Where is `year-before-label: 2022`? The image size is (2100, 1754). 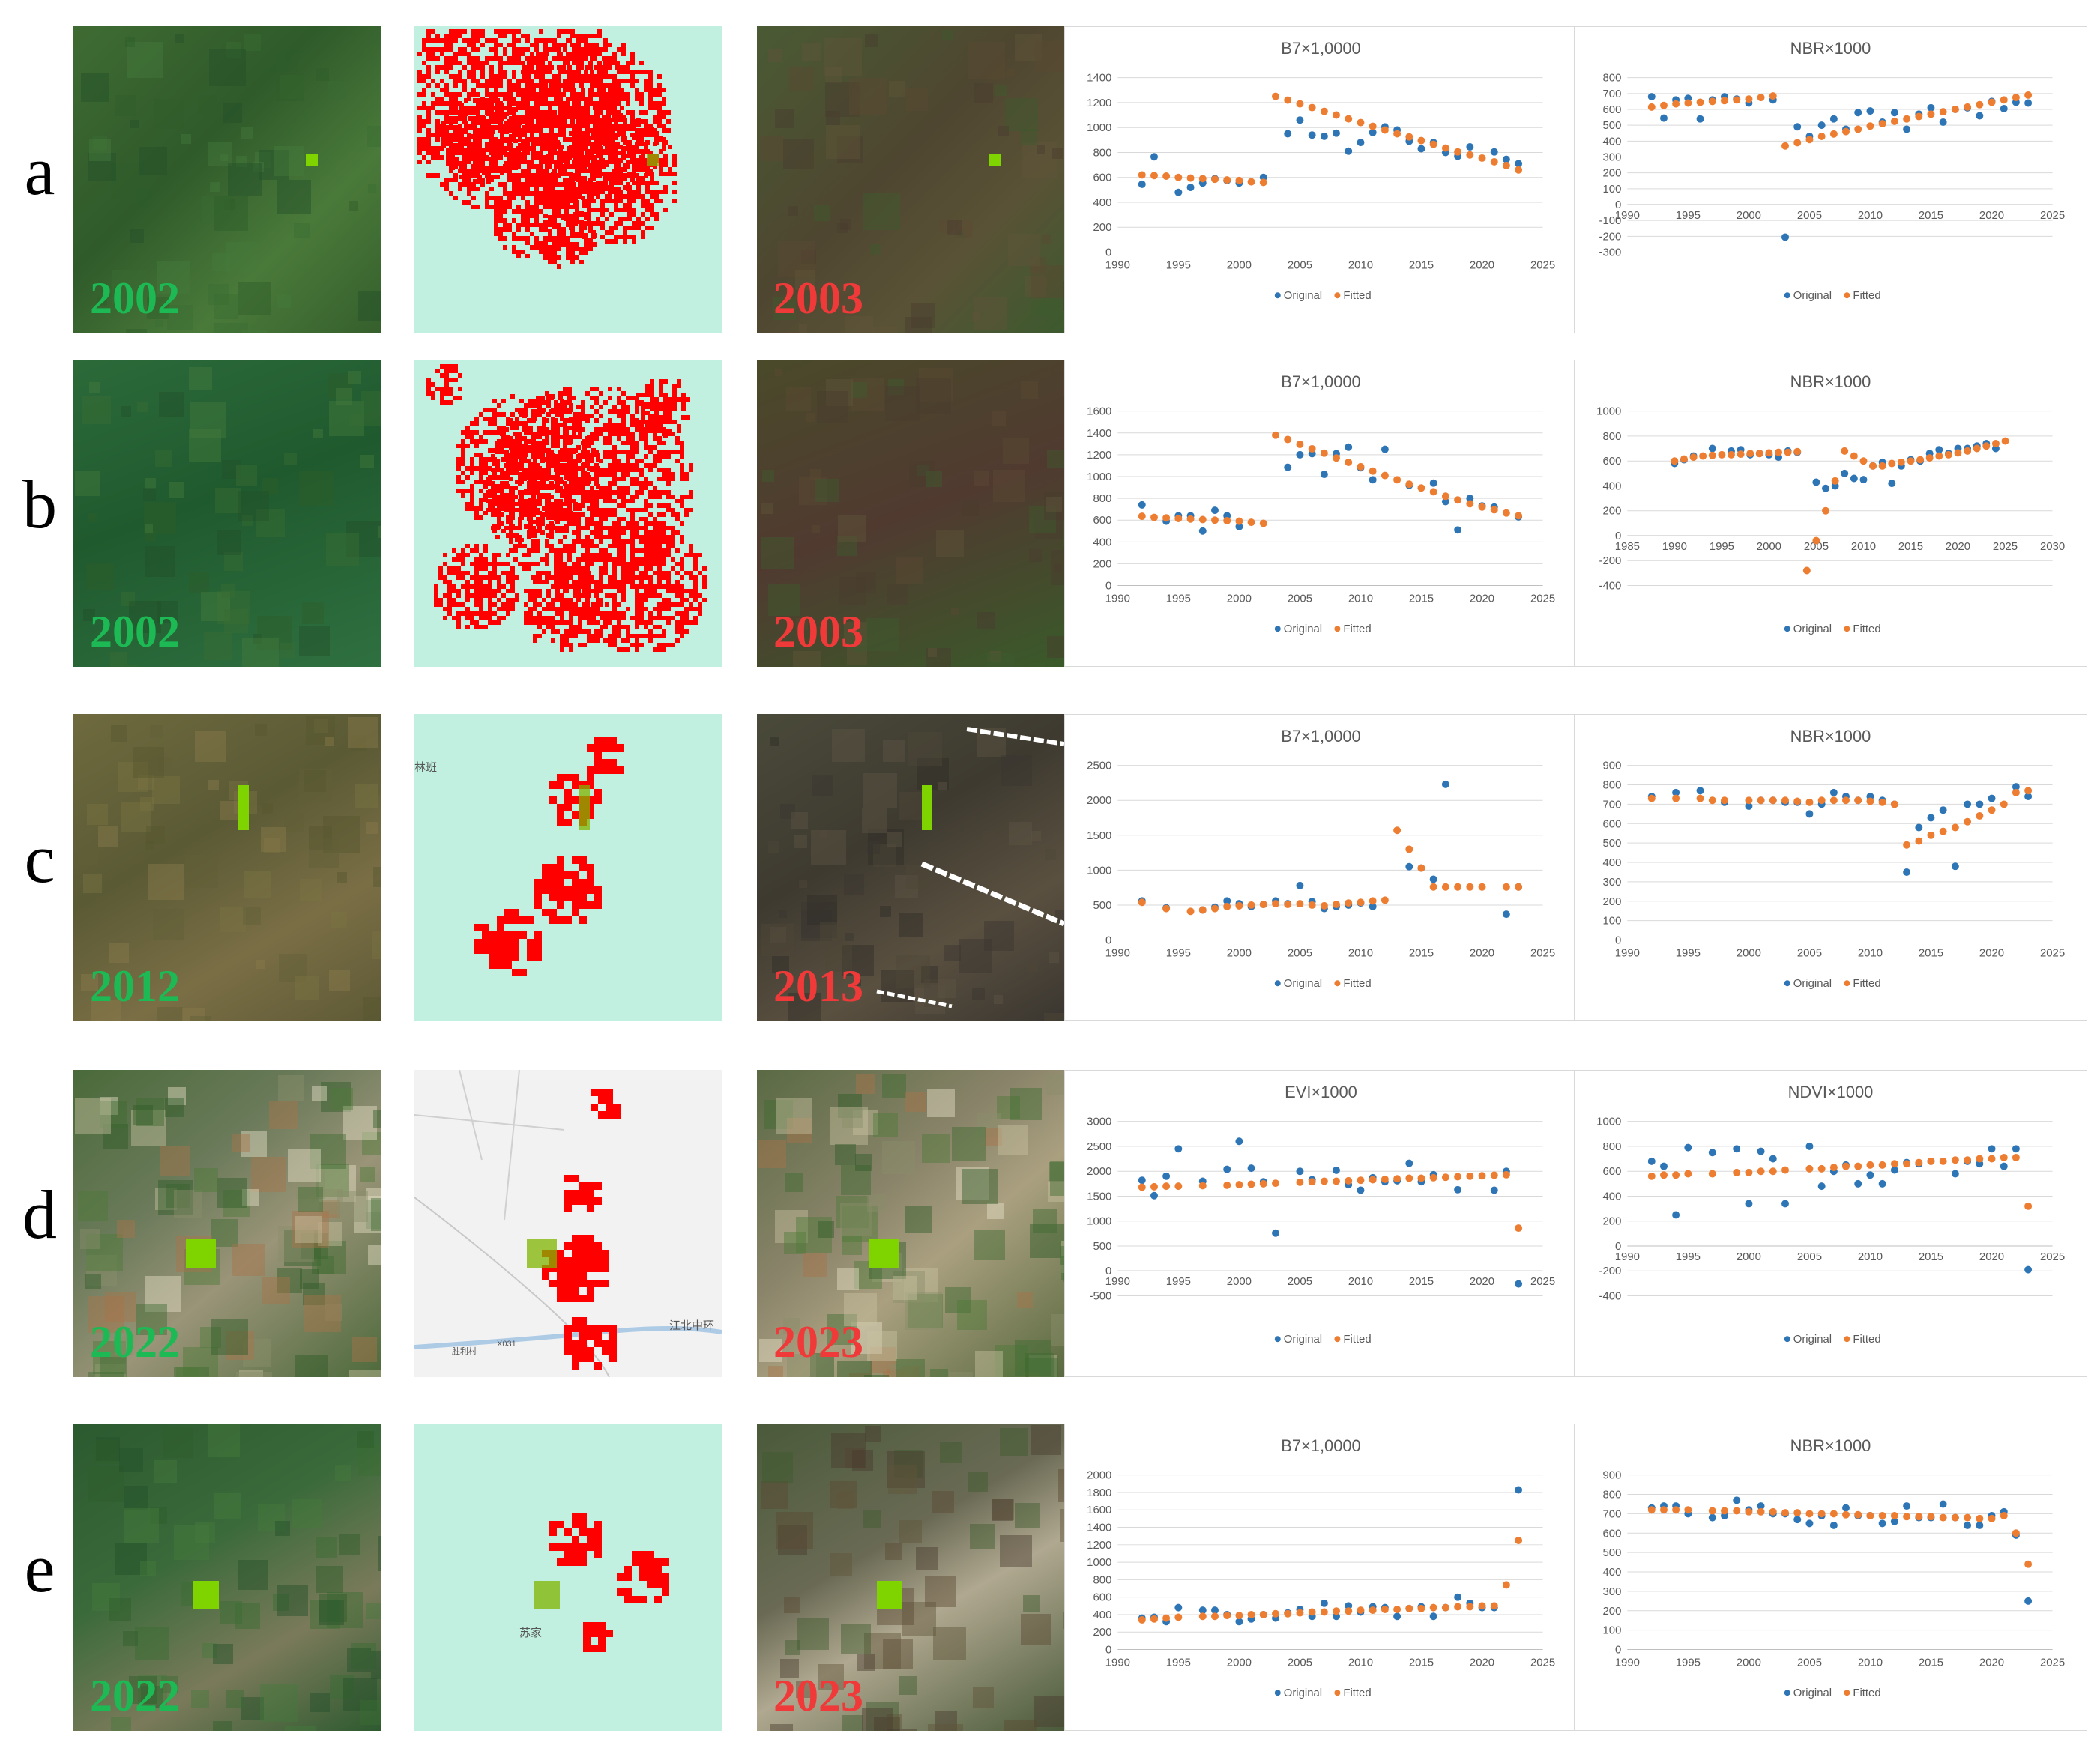
year-before-label: 2022 is located at coordinates (135, 1342).